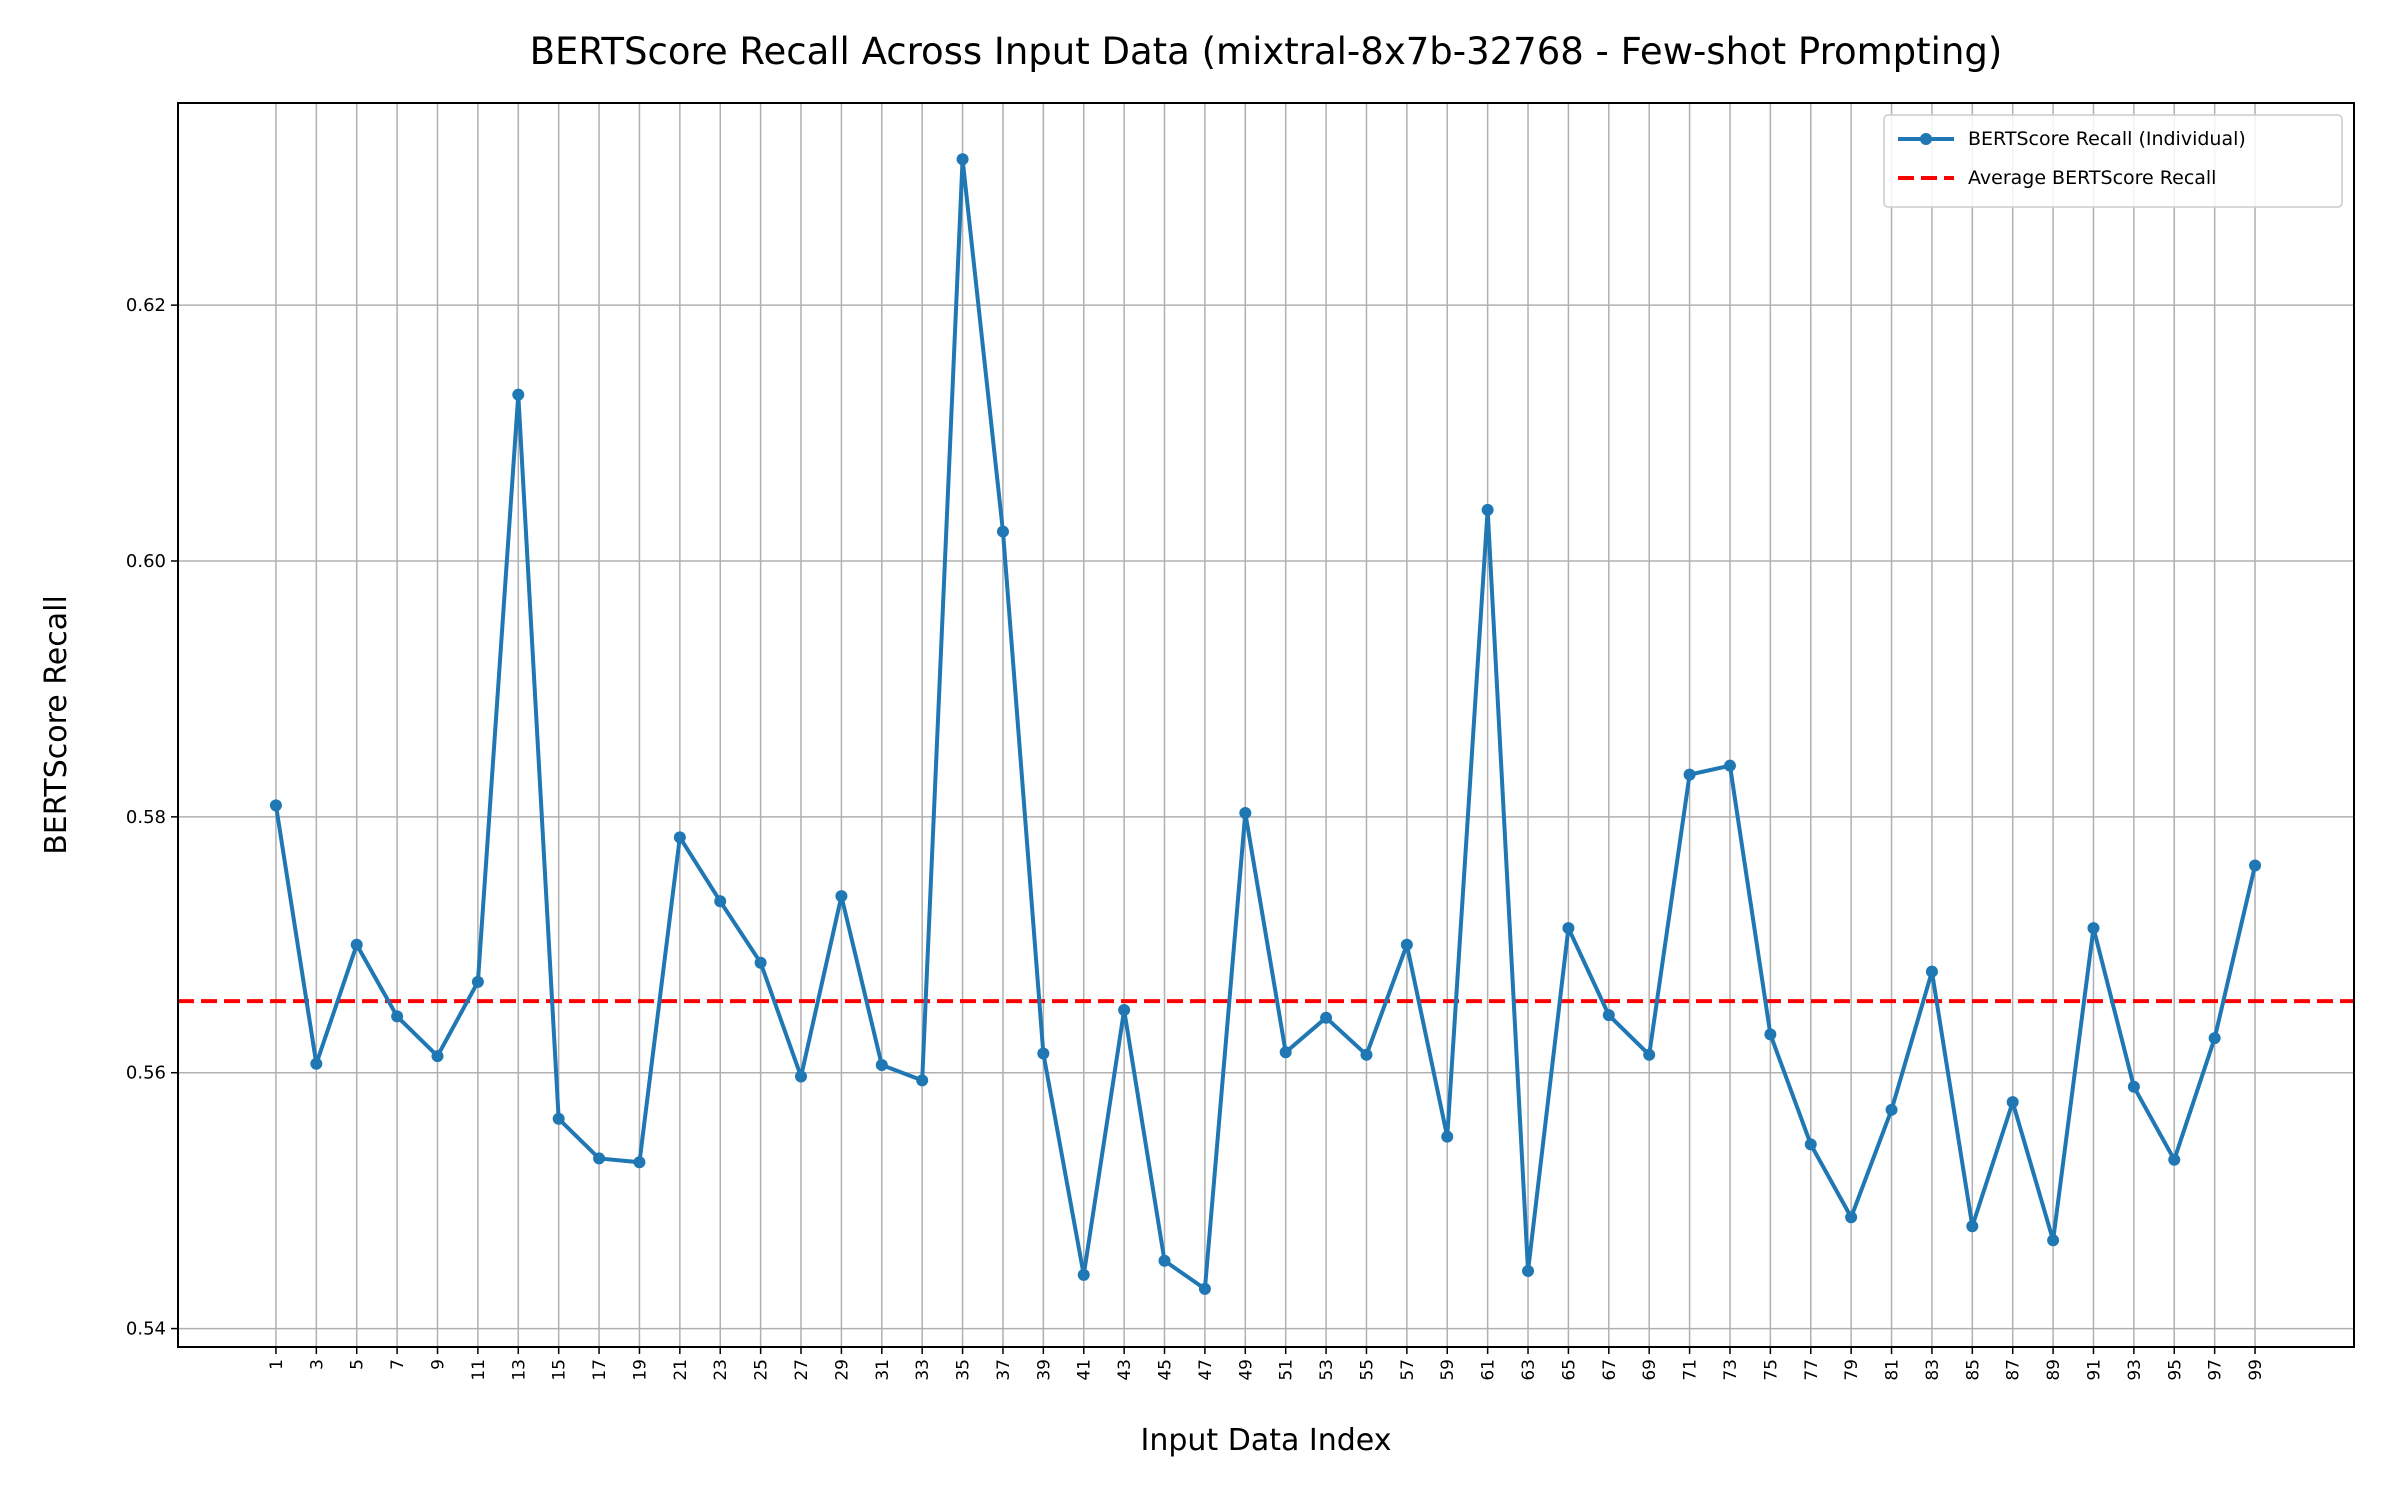 The width and height of the screenshot is (2400, 1504). What do you see at coordinates (1610, 1370) in the screenshot?
I see `x-tick-label: 67` at bounding box center [1610, 1370].